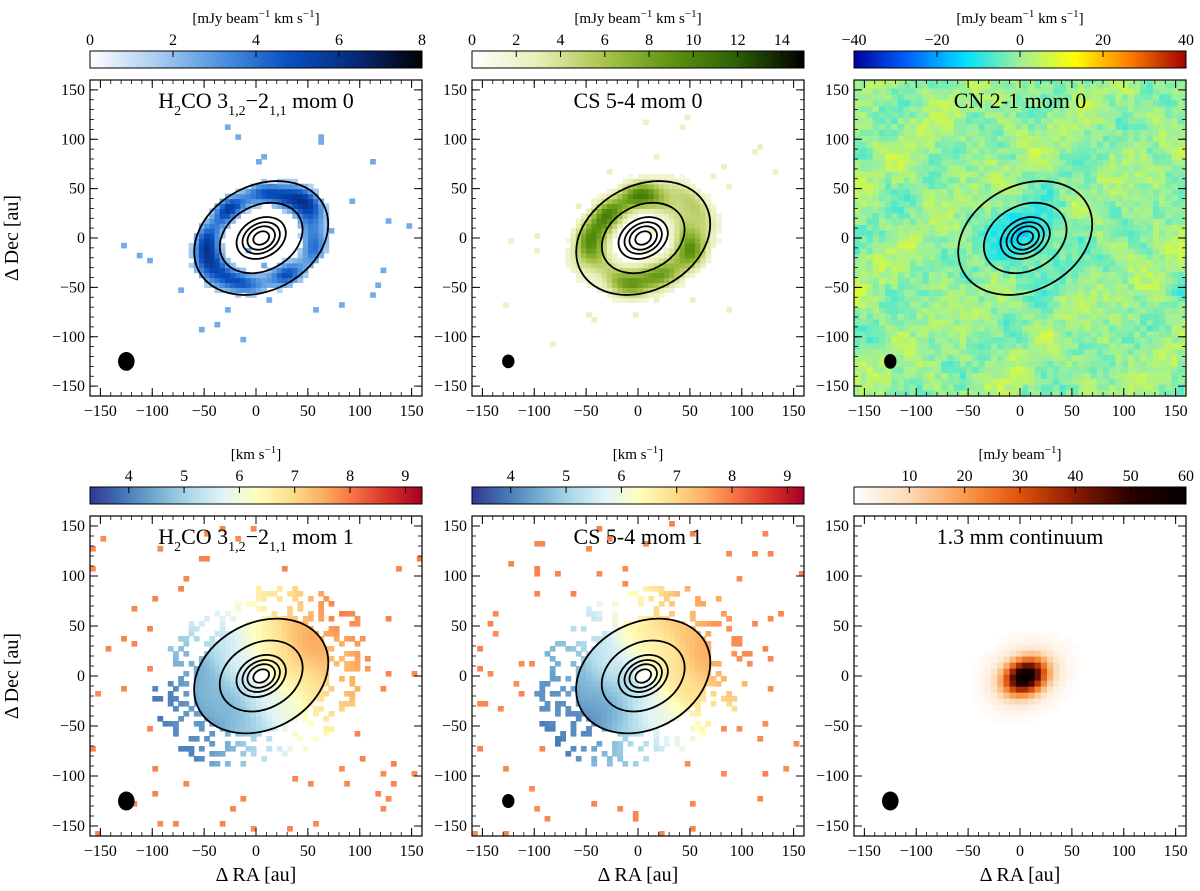 This screenshot has width=1200, height=891. I want to click on colorbar-tick-label: 0, so click(90, 40).